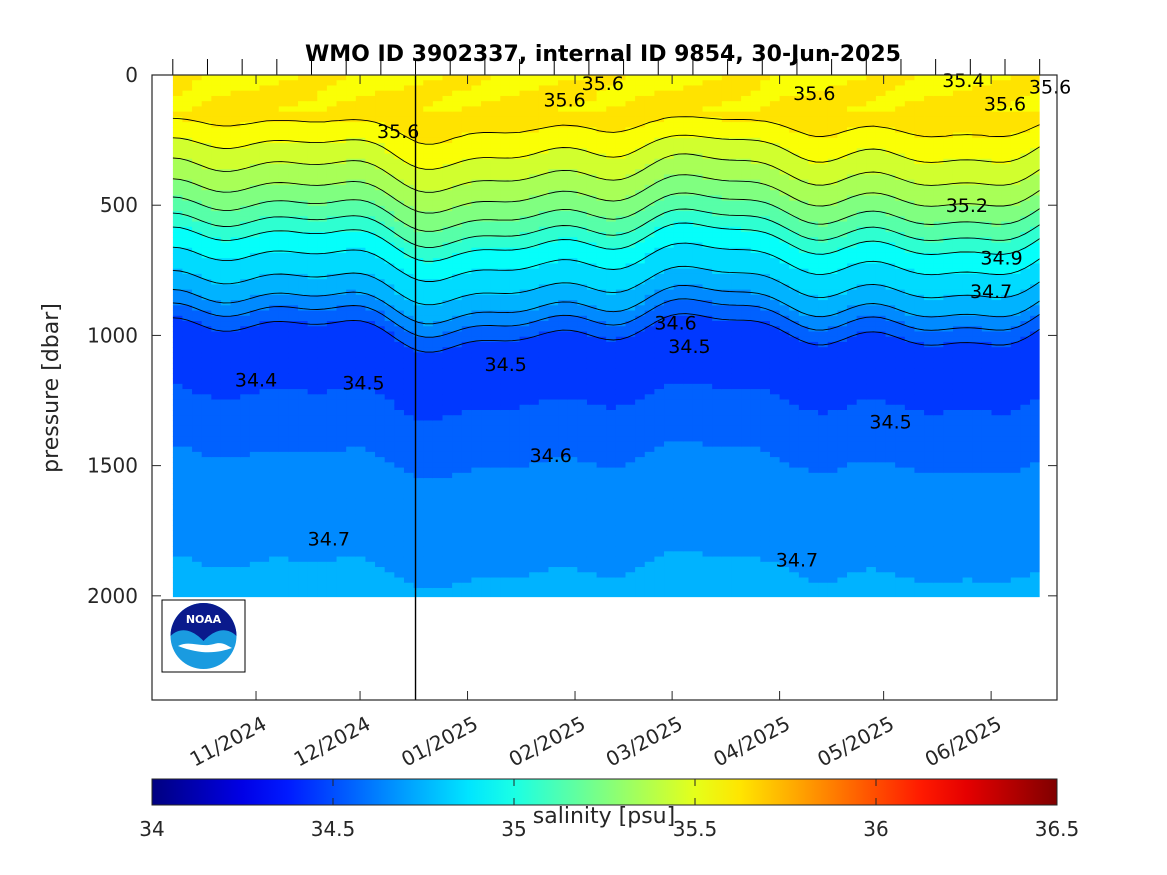 The width and height of the screenshot is (1167, 875). What do you see at coordinates (604, 792) in the screenshot?
I see `colorbar` at bounding box center [604, 792].